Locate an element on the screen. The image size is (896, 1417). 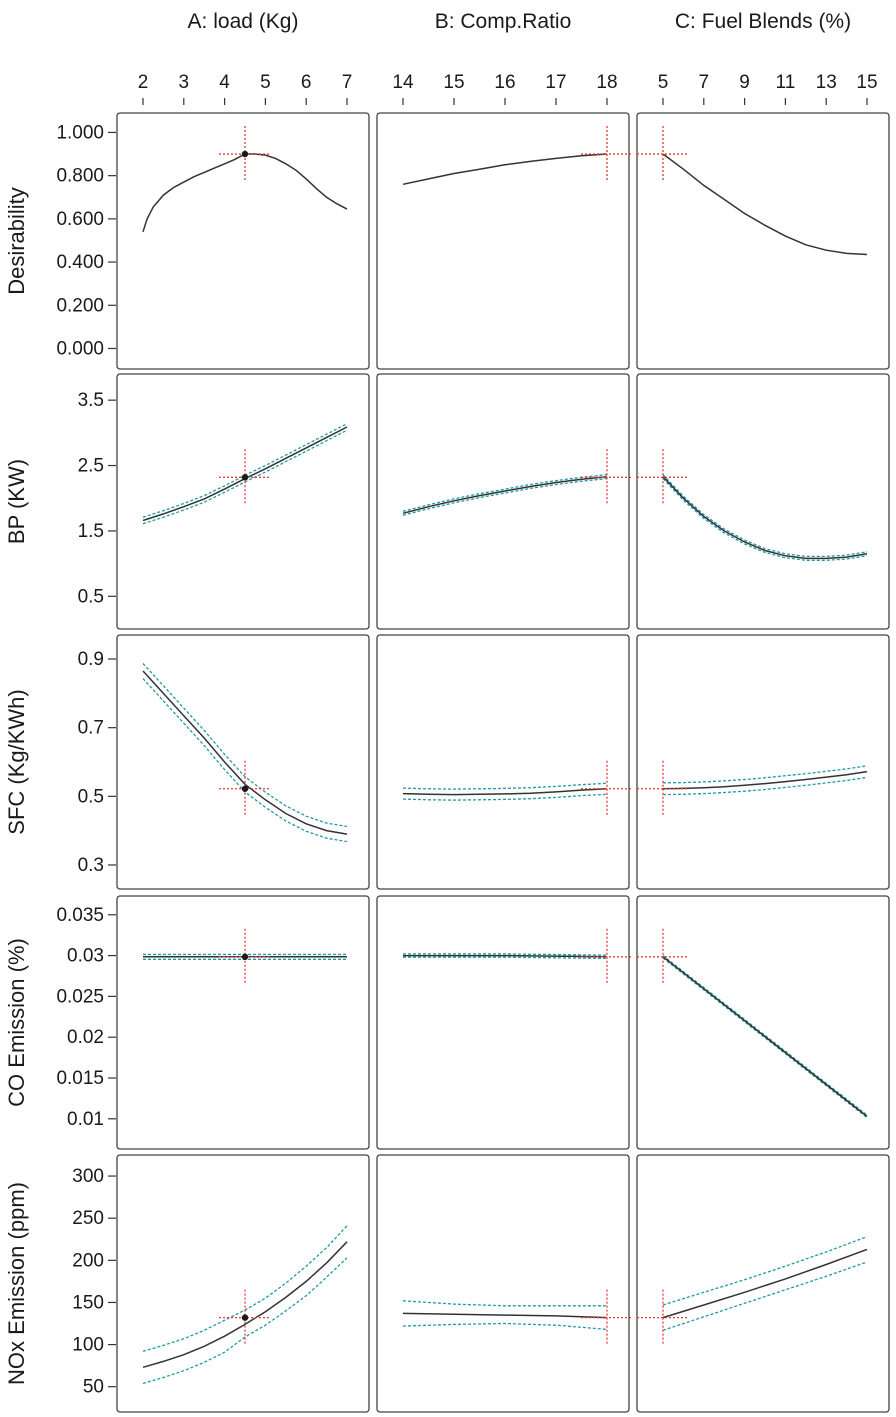
panel-0-b is located at coordinates (504, 241).